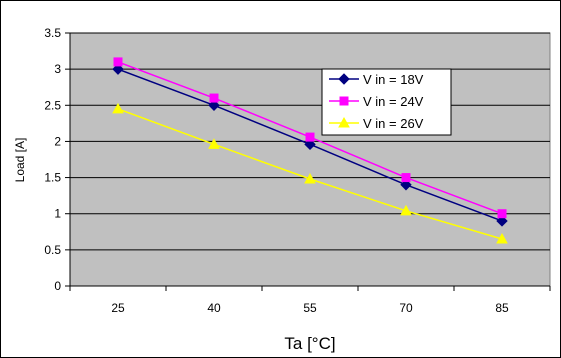 The height and width of the screenshot is (358, 561). What do you see at coordinates (52, 105) in the screenshot?
I see `y-tick-label: 2.5` at bounding box center [52, 105].